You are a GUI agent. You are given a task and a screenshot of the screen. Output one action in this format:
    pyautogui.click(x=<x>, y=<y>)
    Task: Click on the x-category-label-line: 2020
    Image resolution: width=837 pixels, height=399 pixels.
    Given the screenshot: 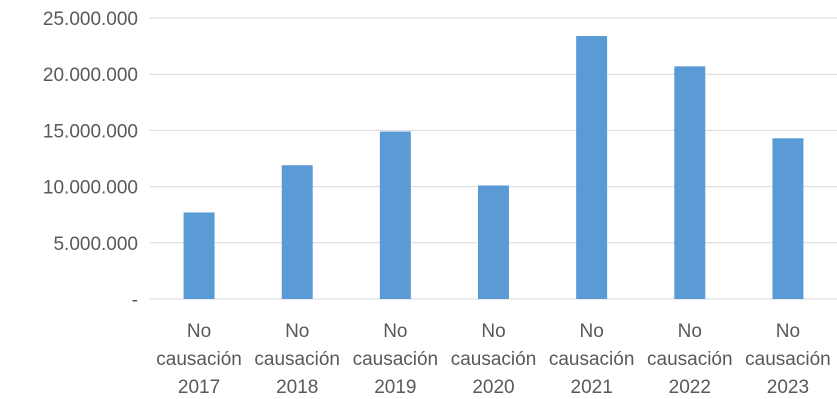 What is the action you would take?
    pyautogui.click(x=493, y=387)
    